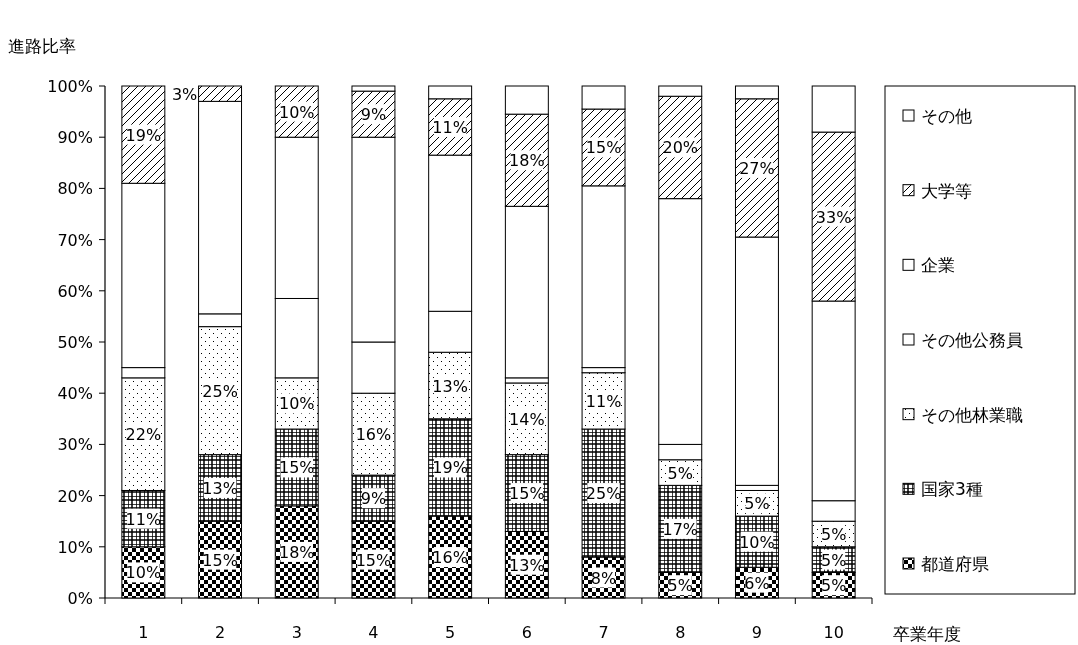  What do you see at coordinates (143, 632) in the screenshot?
I see `x-tick-label: 1` at bounding box center [143, 632].